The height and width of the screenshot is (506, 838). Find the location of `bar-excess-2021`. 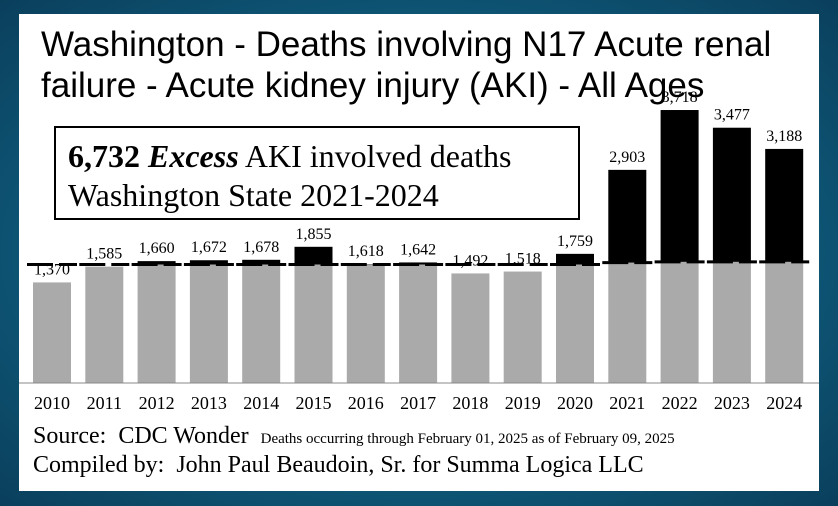

bar-excess-2021 is located at coordinates (627, 216).